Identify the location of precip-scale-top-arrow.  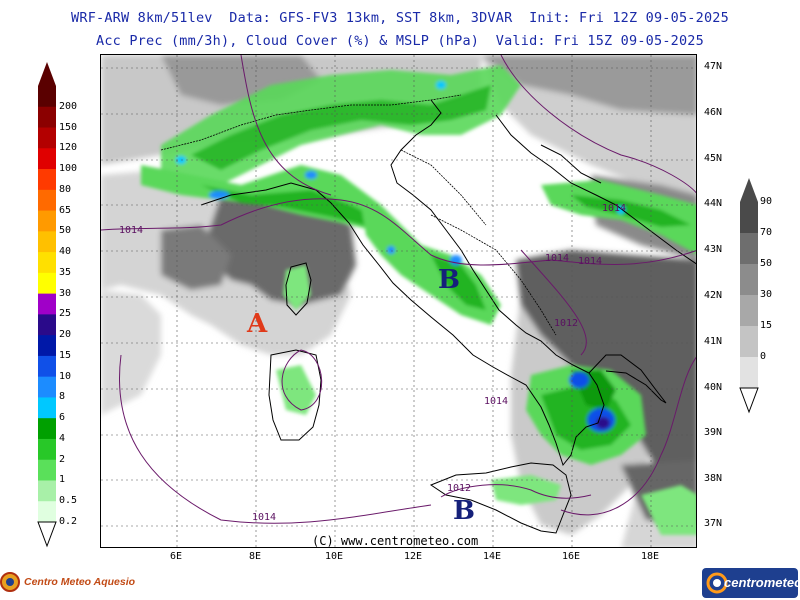
(47, 74).